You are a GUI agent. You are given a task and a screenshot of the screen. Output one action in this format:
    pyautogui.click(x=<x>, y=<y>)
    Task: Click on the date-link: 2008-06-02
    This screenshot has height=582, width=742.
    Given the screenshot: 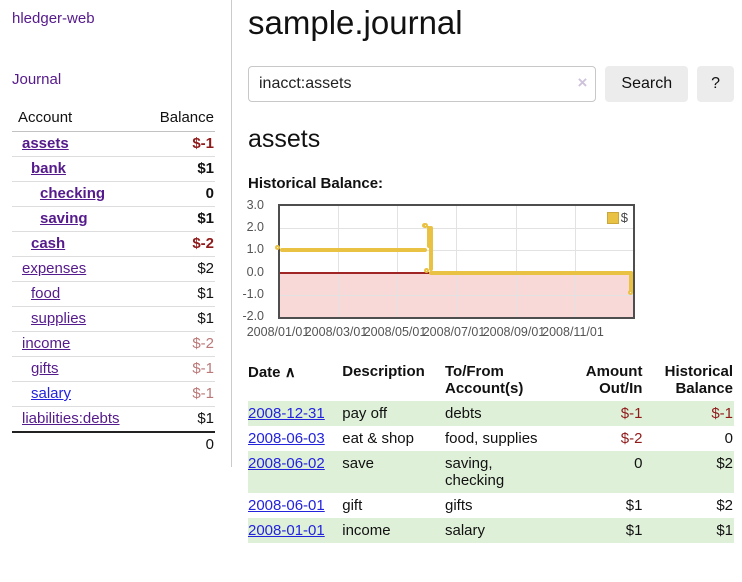 What is the action you would take?
    pyautogui.click(x=286, y=463)
    